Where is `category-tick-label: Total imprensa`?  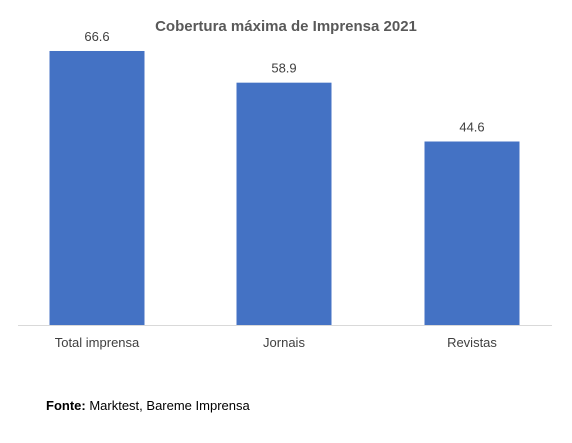
category-tick-label: Total imprensa is located at coordinates (97, 342).